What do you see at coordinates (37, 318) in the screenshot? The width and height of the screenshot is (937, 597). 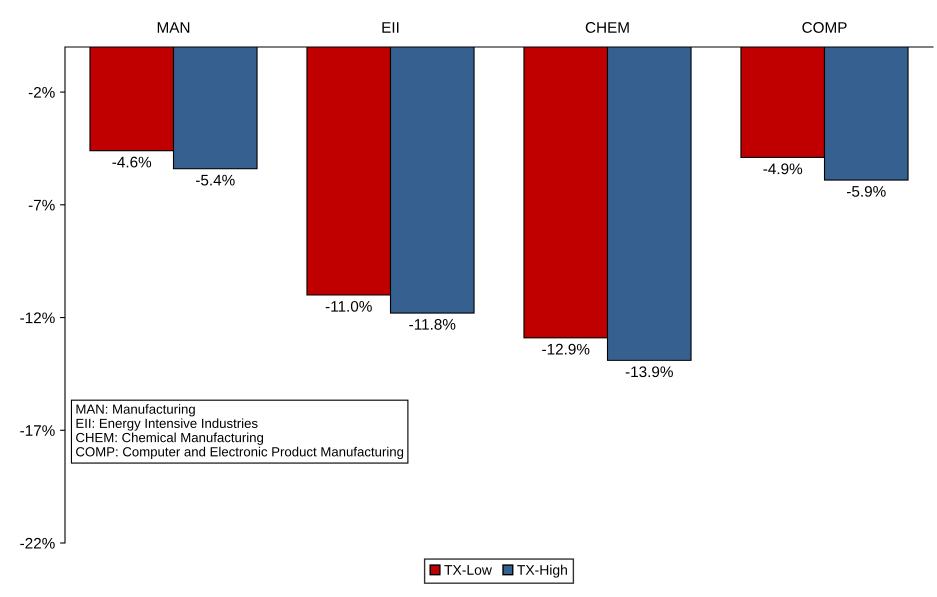 I see `y-tick-label: -12%` at bounding box center [37, 318].